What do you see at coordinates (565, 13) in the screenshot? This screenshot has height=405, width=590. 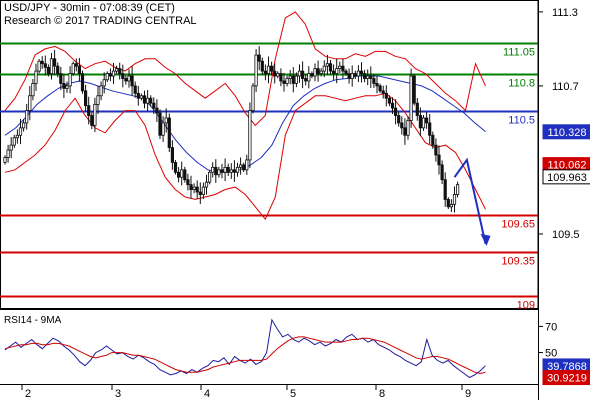 I see `price-tick-label: 111.3` at bounding box center [565, 13].